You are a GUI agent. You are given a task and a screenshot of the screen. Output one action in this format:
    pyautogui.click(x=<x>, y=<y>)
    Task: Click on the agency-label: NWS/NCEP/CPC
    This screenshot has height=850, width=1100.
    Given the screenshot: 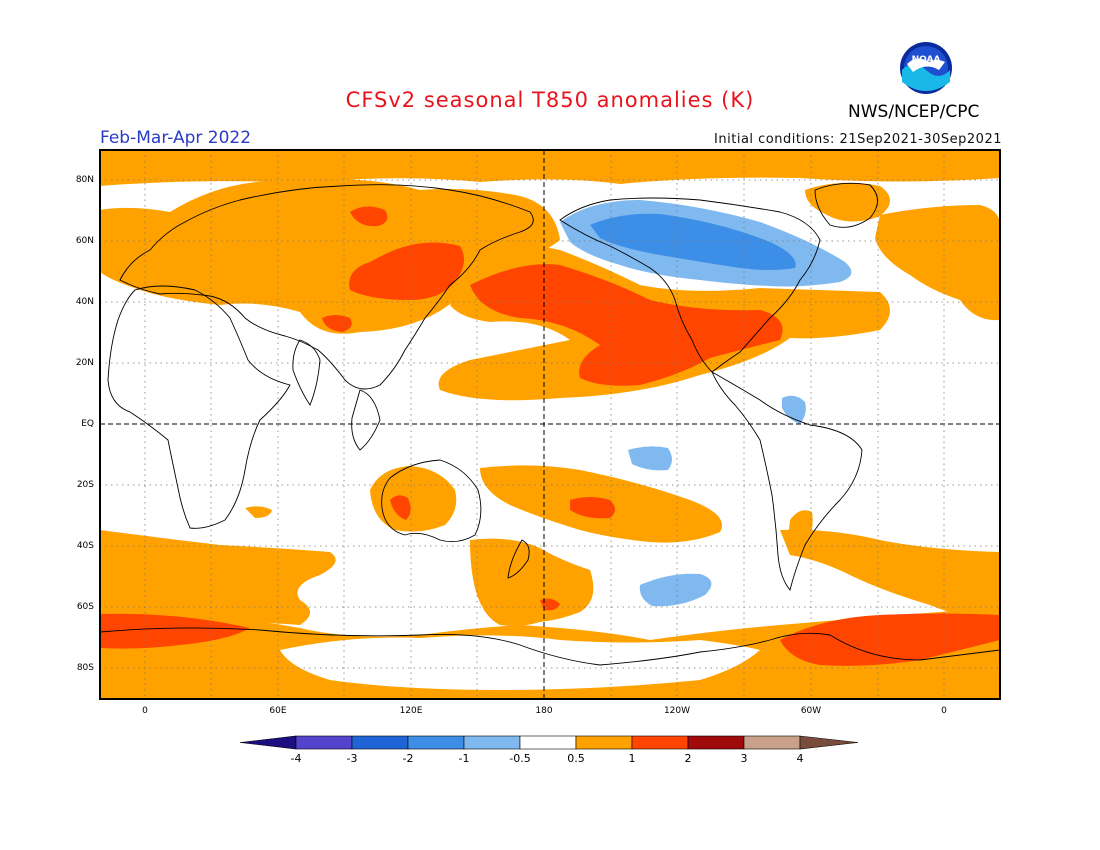 What is the action you would take?
    pyautogui.click(x=914, y=112)
    